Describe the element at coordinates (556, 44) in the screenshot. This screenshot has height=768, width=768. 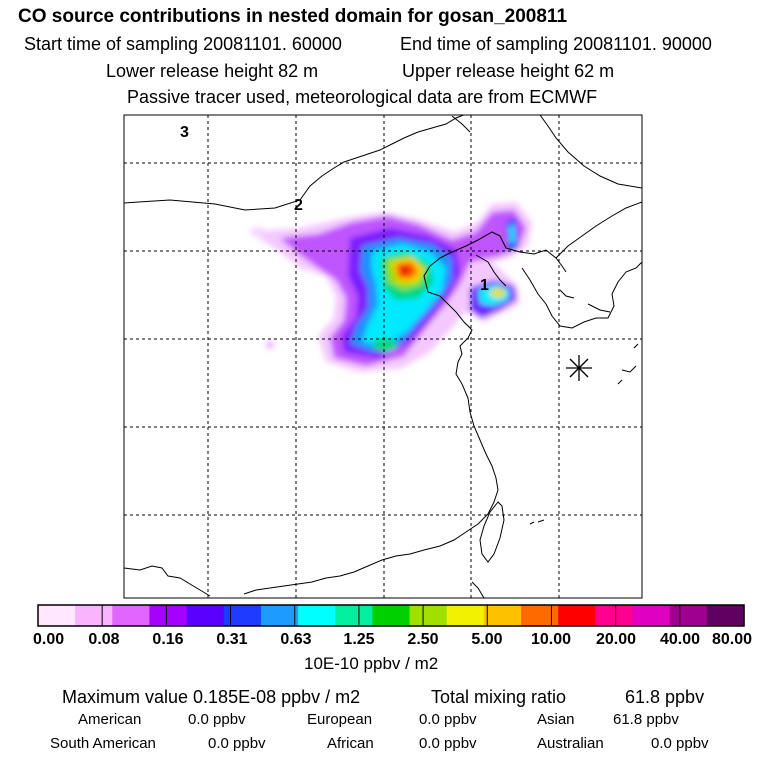
I see `end-time-label: End time of sampling 20081101. 90000` at that location.